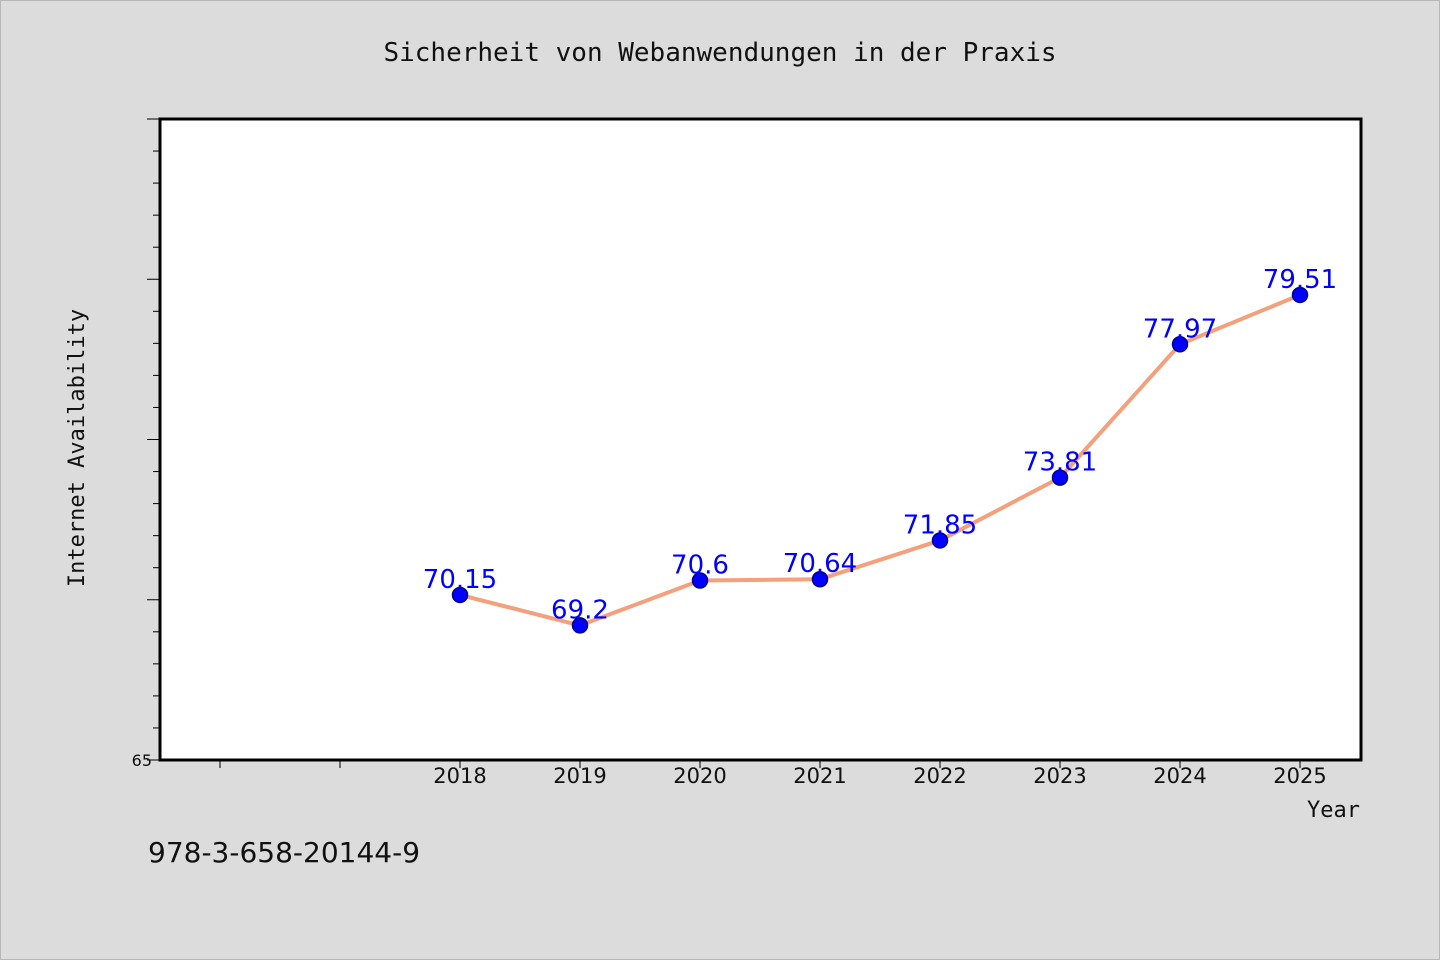 The width and height of the screenshot is (1440, 960). What do you see at coordinates (879, 776) in the screenshot?
I see `x-tick-labels: 2018 2019 2020 2021 2022 2023 2024 2025` at bounding box center [879, 776].